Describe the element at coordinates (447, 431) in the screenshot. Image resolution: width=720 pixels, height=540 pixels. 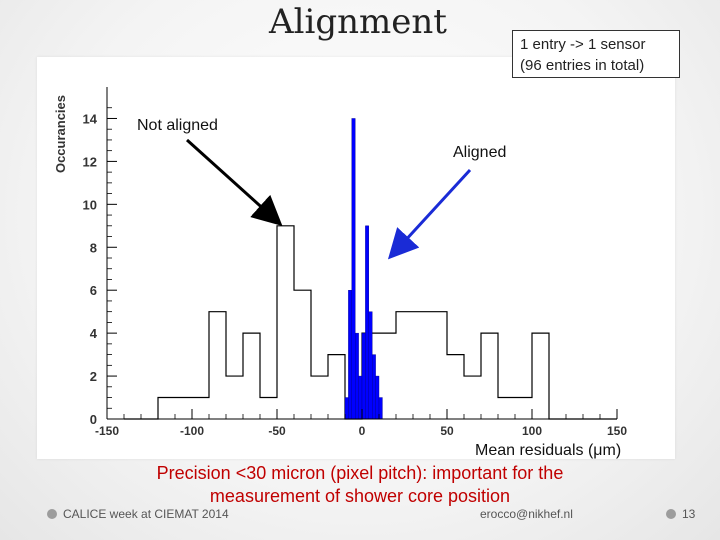
I see `x-tick-label: 50` at that location.